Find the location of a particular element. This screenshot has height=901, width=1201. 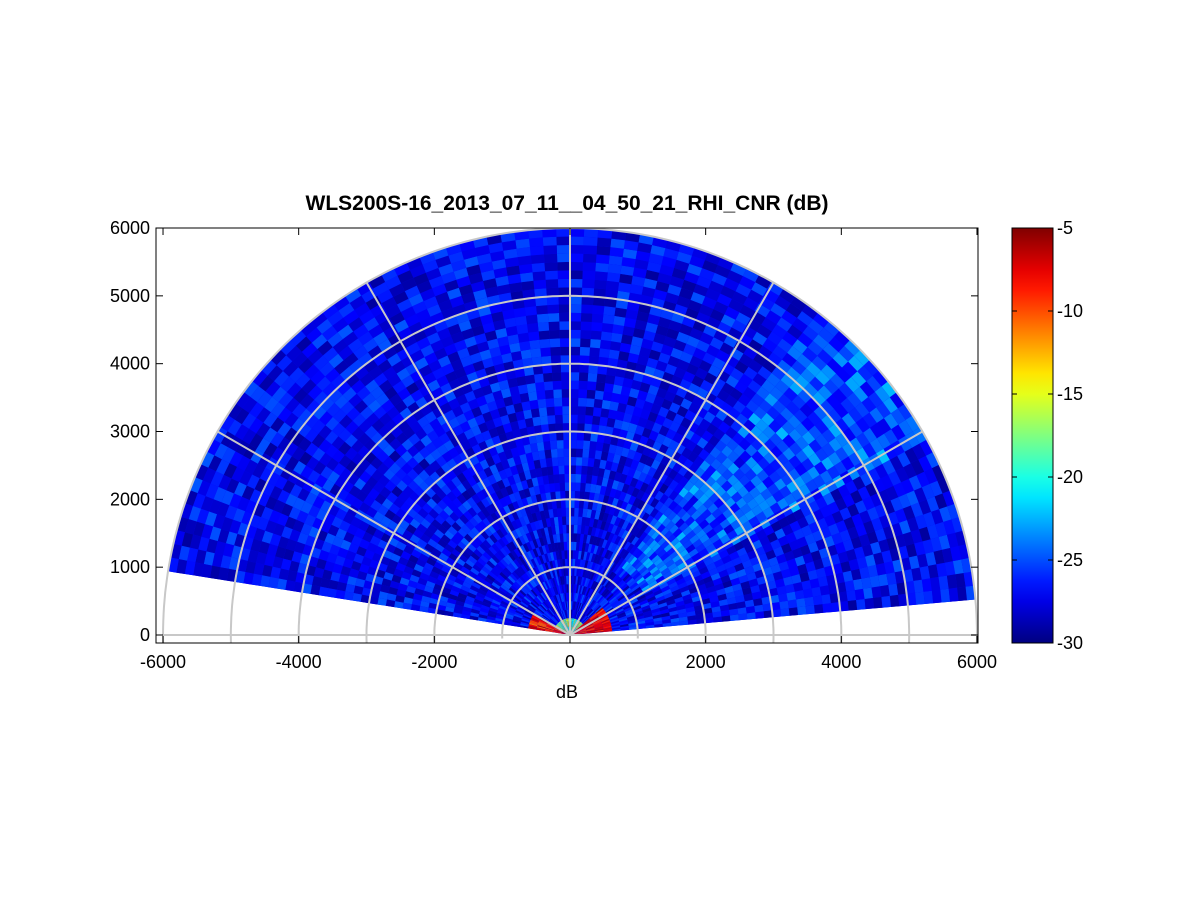

colorbar-tick-label: -5 is located at coordinates (1065, 228).